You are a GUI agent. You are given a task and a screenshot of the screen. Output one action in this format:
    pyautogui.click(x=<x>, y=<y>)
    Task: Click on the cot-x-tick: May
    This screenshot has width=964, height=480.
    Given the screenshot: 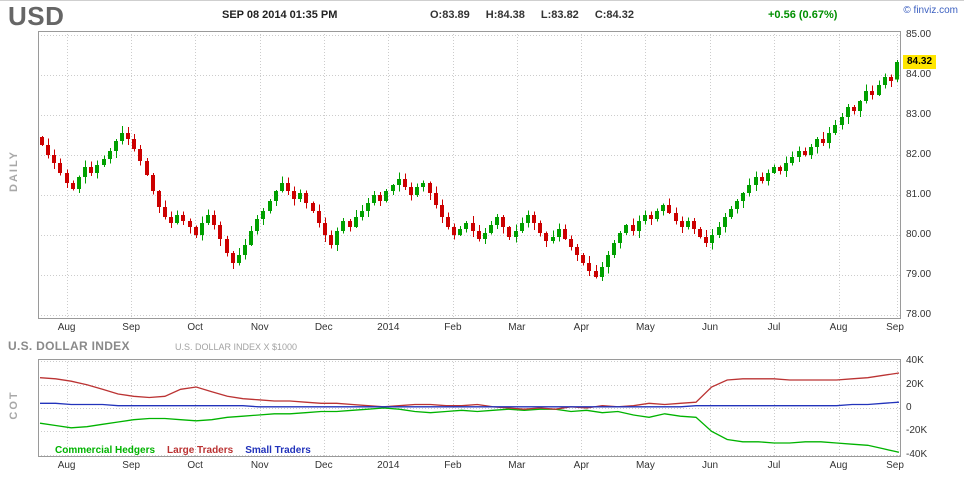 What is the action you would take?
    pyautogui.click(x=645, y=465)
    